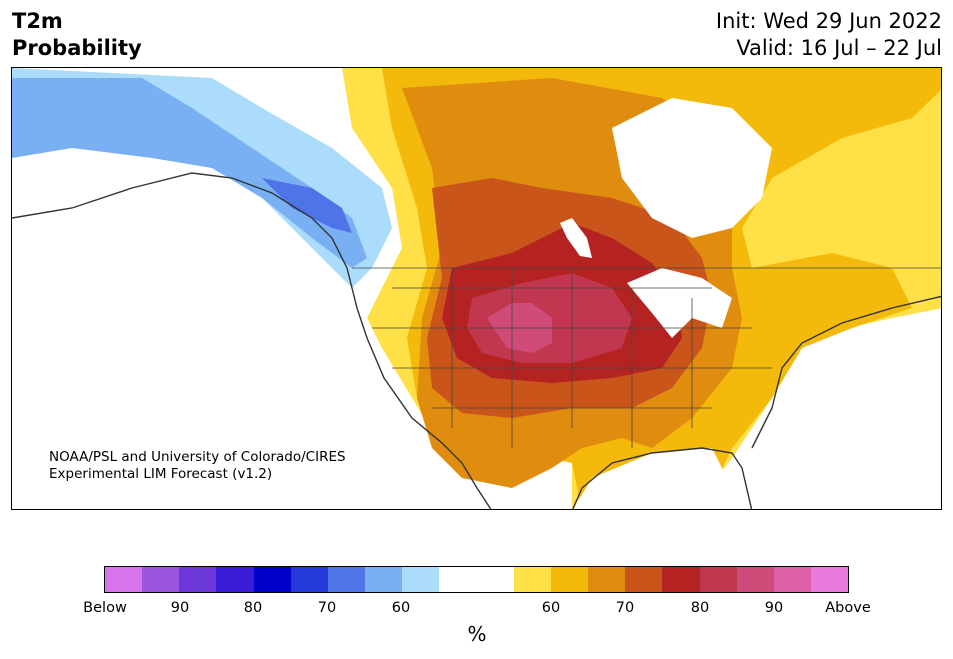 The height and width of the screenshot is (659, 953). I want to click on tick-below: Below, so click(105, 608).